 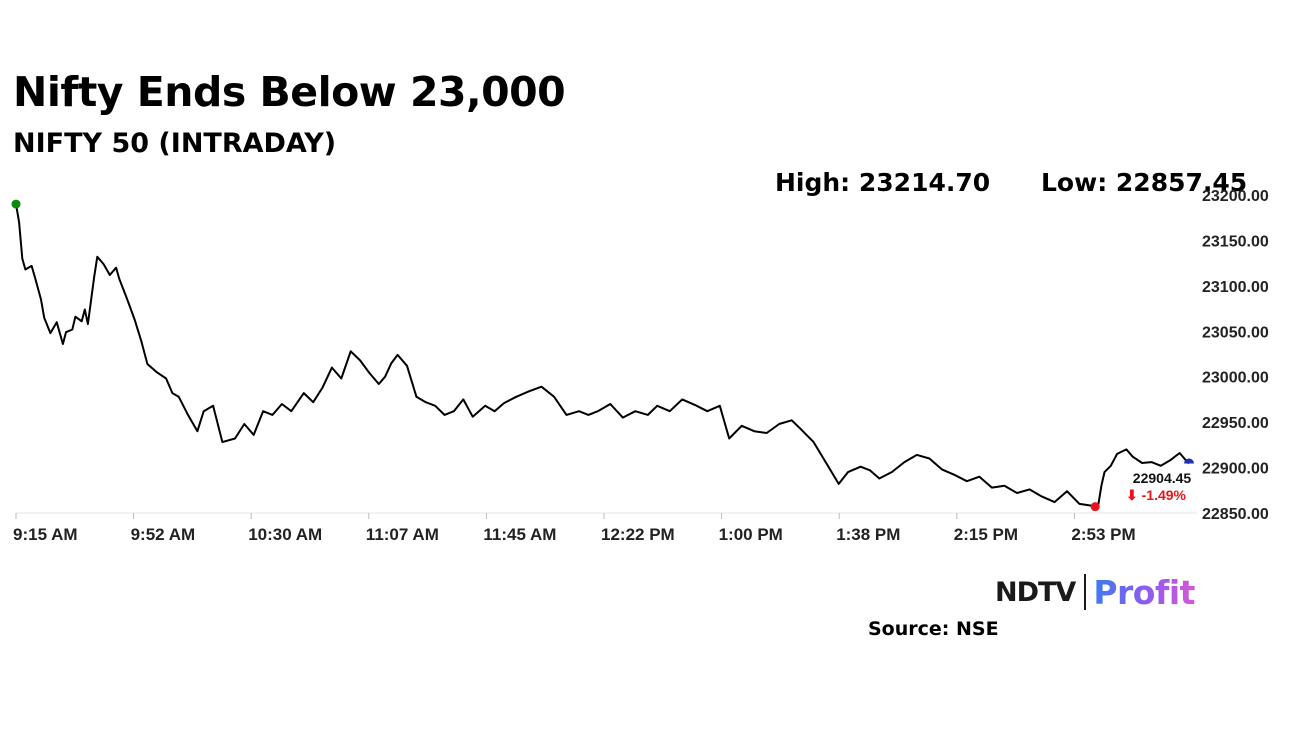 What do you see at coordinates (1095, 507) in the screenshot?
I see `low-point-marker` at bounding box center [1095, 507].